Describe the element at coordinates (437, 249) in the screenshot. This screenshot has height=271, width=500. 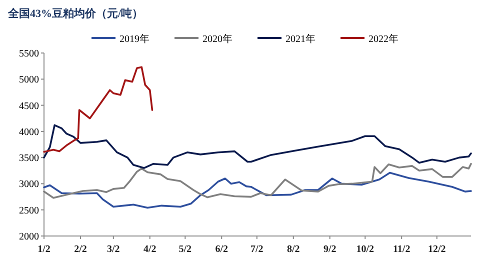
I see `x-tick-label: 12/2` at that location.